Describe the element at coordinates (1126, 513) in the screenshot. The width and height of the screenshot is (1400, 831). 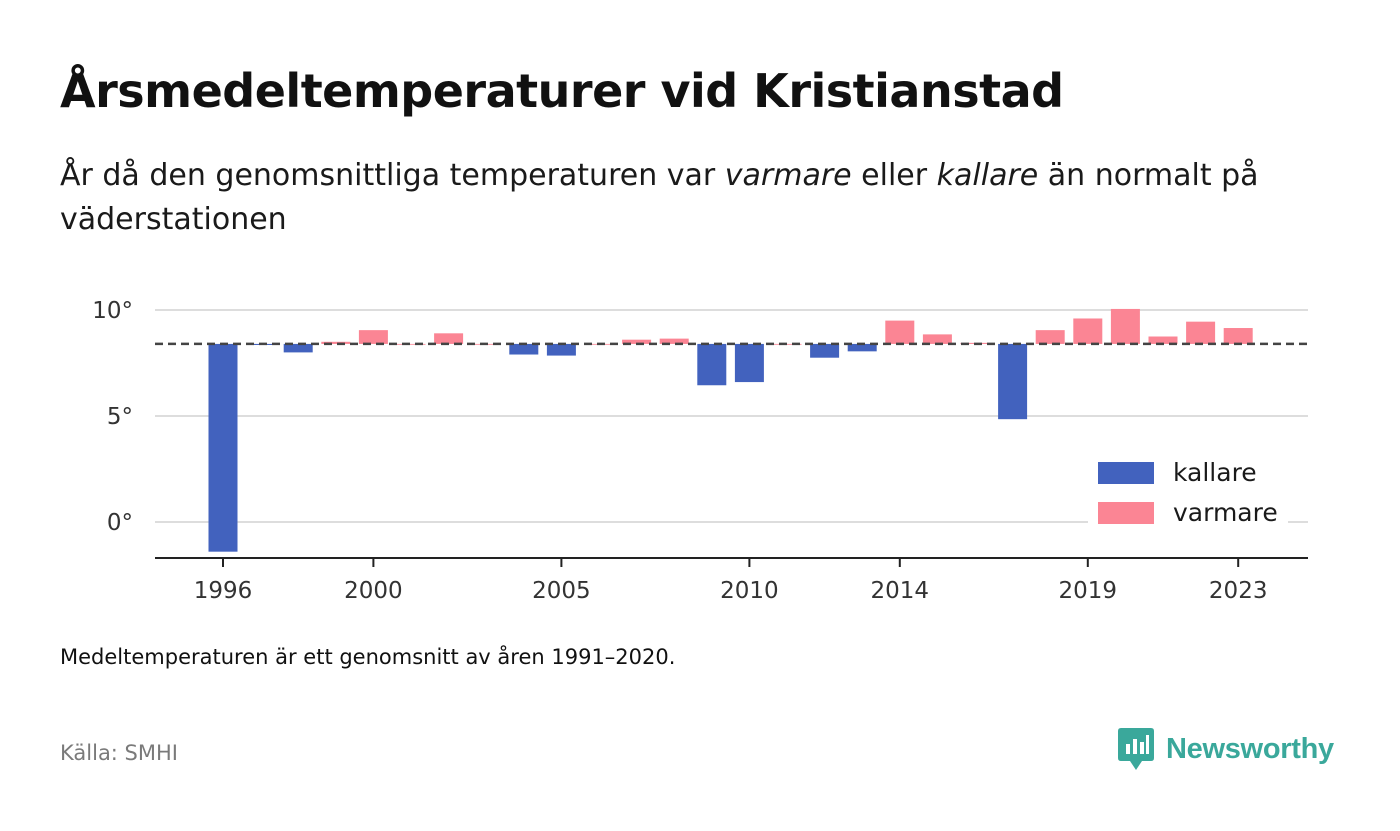
I see `legend-swatch-varmare` at that location.